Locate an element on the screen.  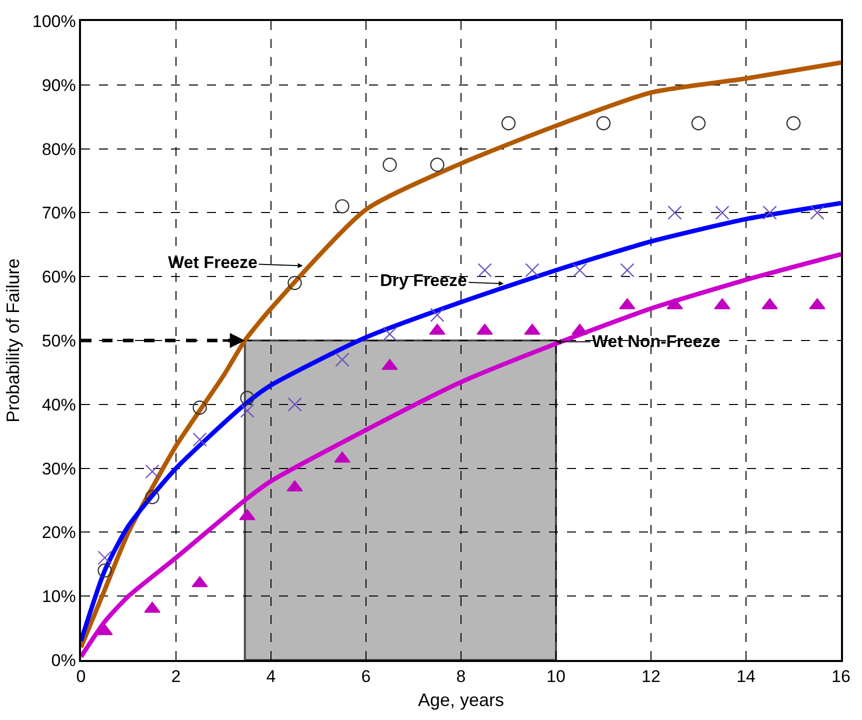
x-tick-label: 12 is located at coordinates (651, 676).